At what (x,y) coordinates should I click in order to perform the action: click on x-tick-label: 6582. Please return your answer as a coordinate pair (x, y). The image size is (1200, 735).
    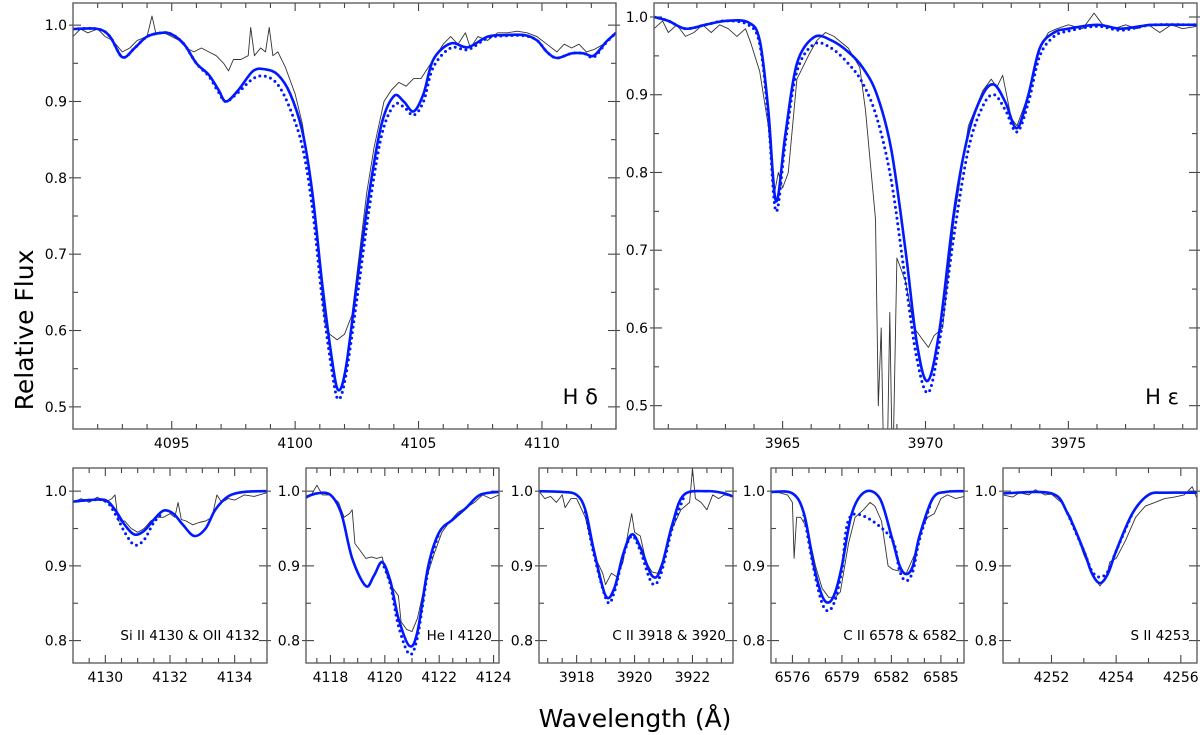
    Looking at the image, I should click on (892, 678).